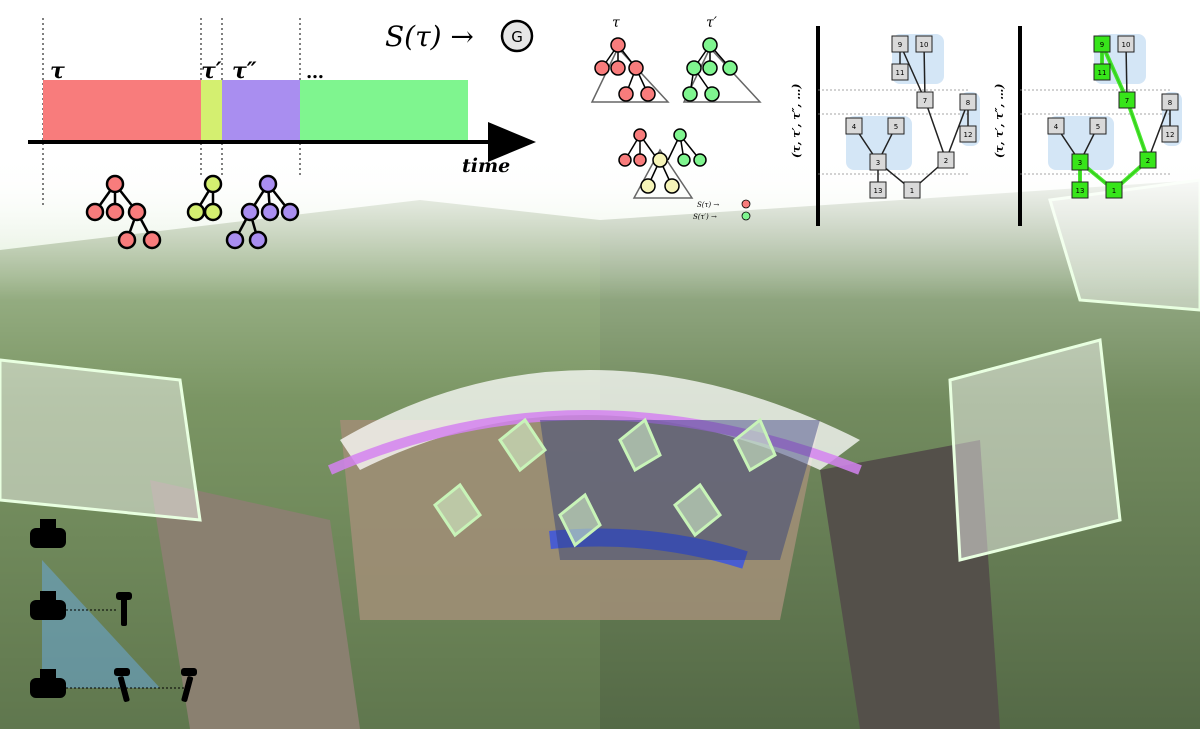 The width and height of the screenshot is (1200, 729). What do you see at coordinates (910, 584) in the screenshot?
I see `stone-wall-right` at bounding box center [910, 584].